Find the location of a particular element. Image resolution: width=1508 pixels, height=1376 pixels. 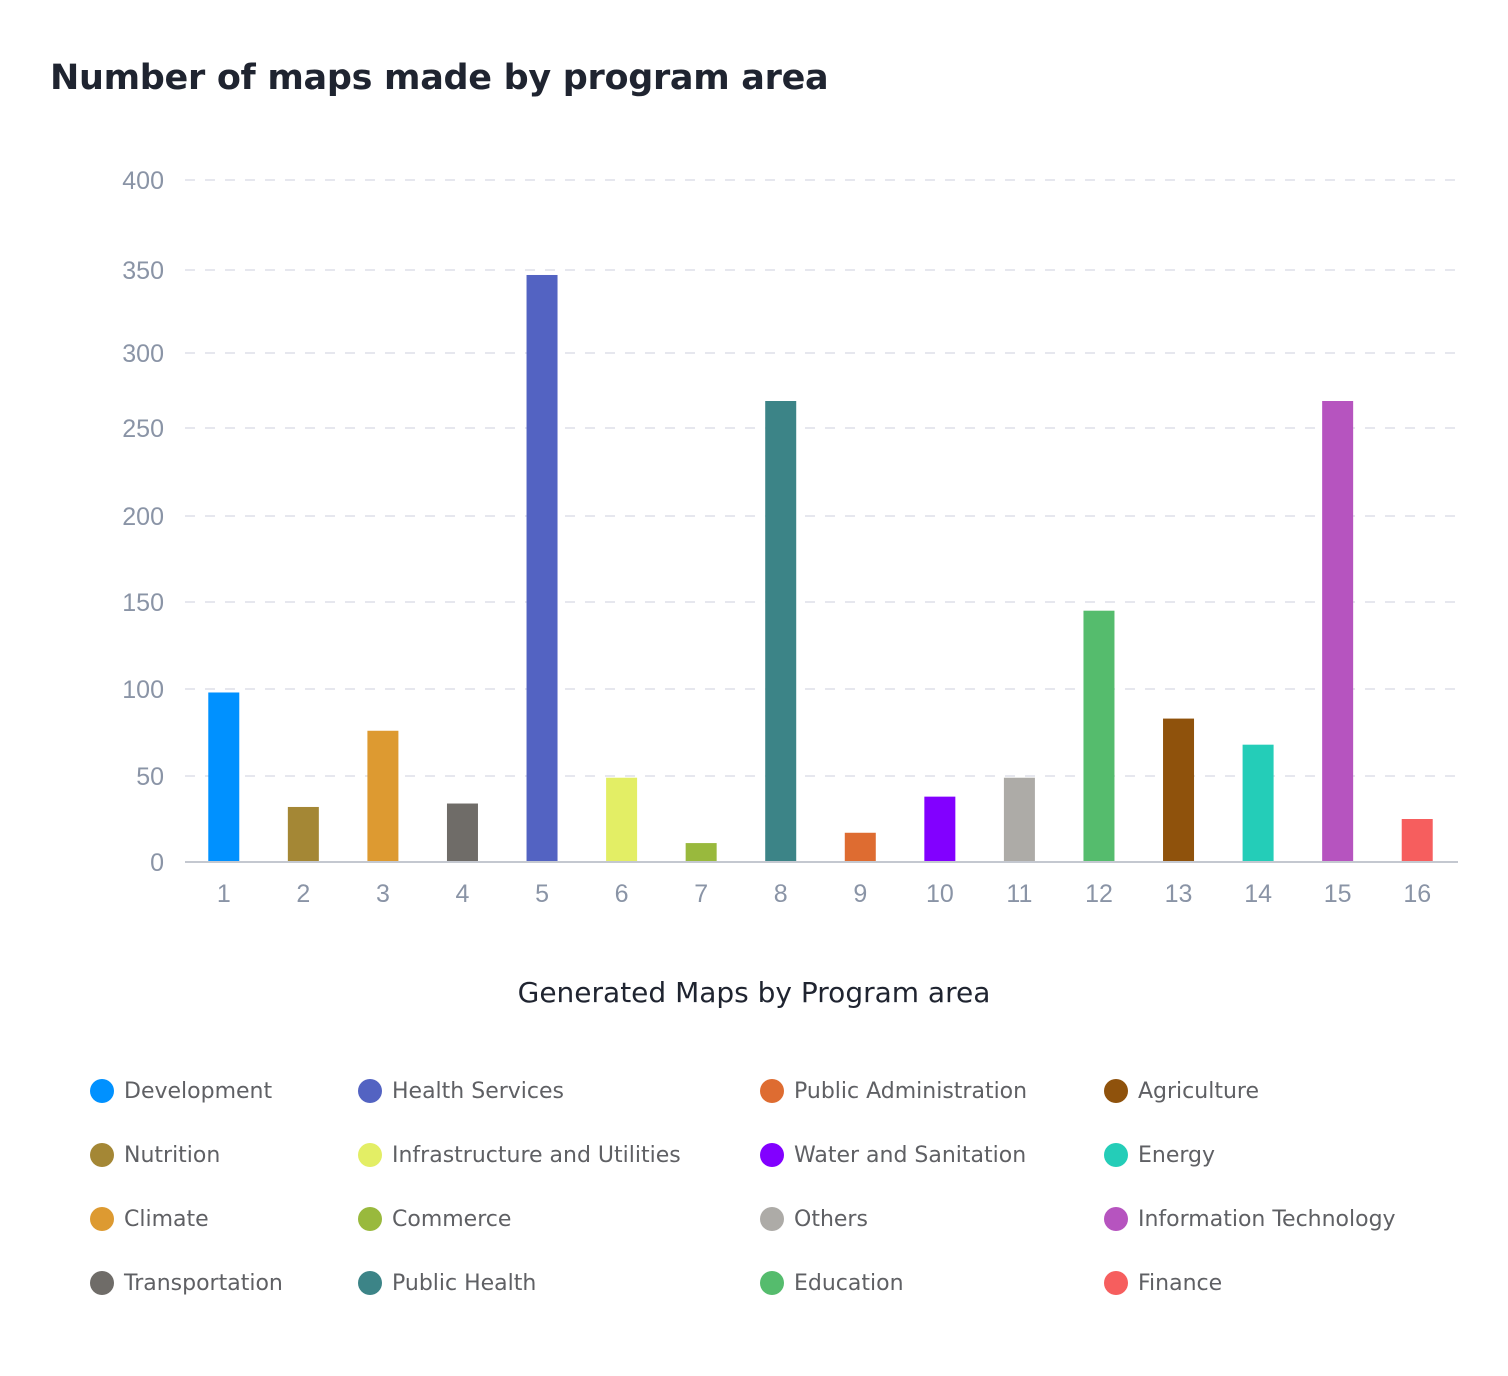

legend-item: Finance is located at coordinates (1163, 1283).